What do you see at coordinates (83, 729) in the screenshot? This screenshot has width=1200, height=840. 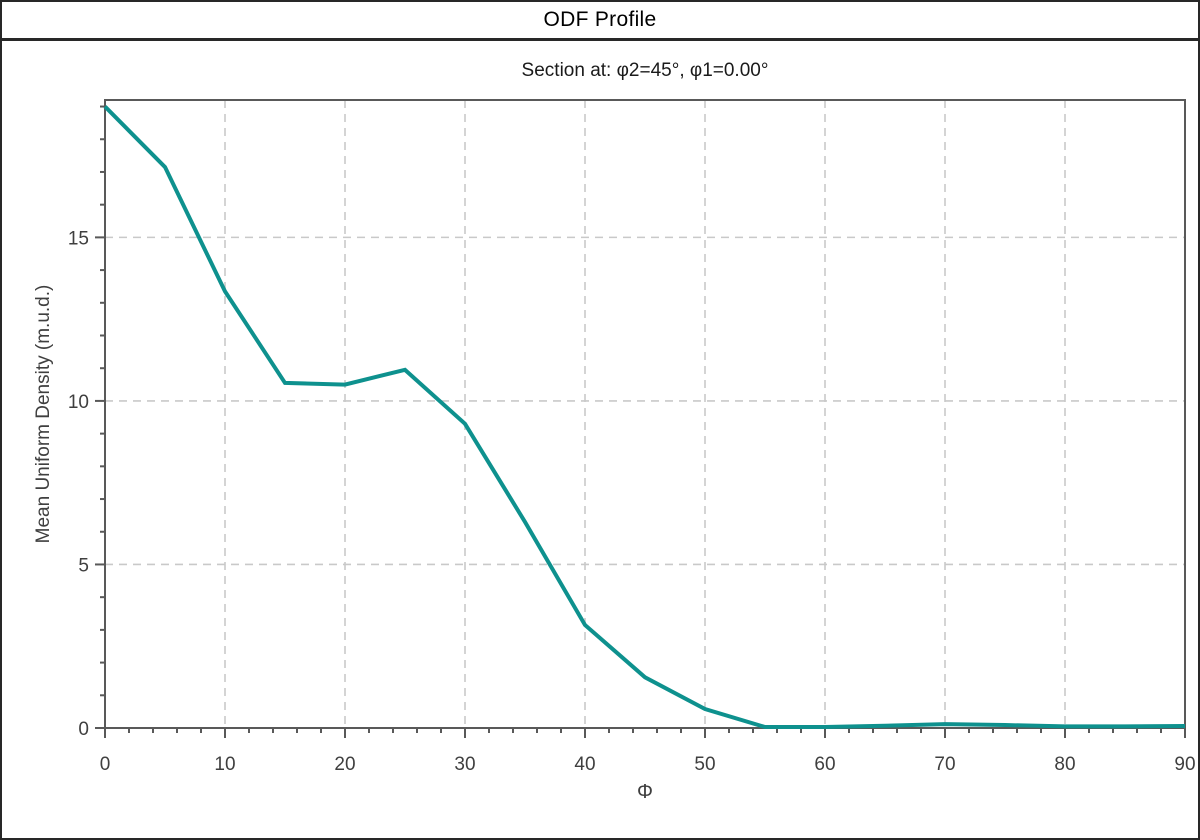 I see `y-tick-label: 0` at bounding box center [83, 729].